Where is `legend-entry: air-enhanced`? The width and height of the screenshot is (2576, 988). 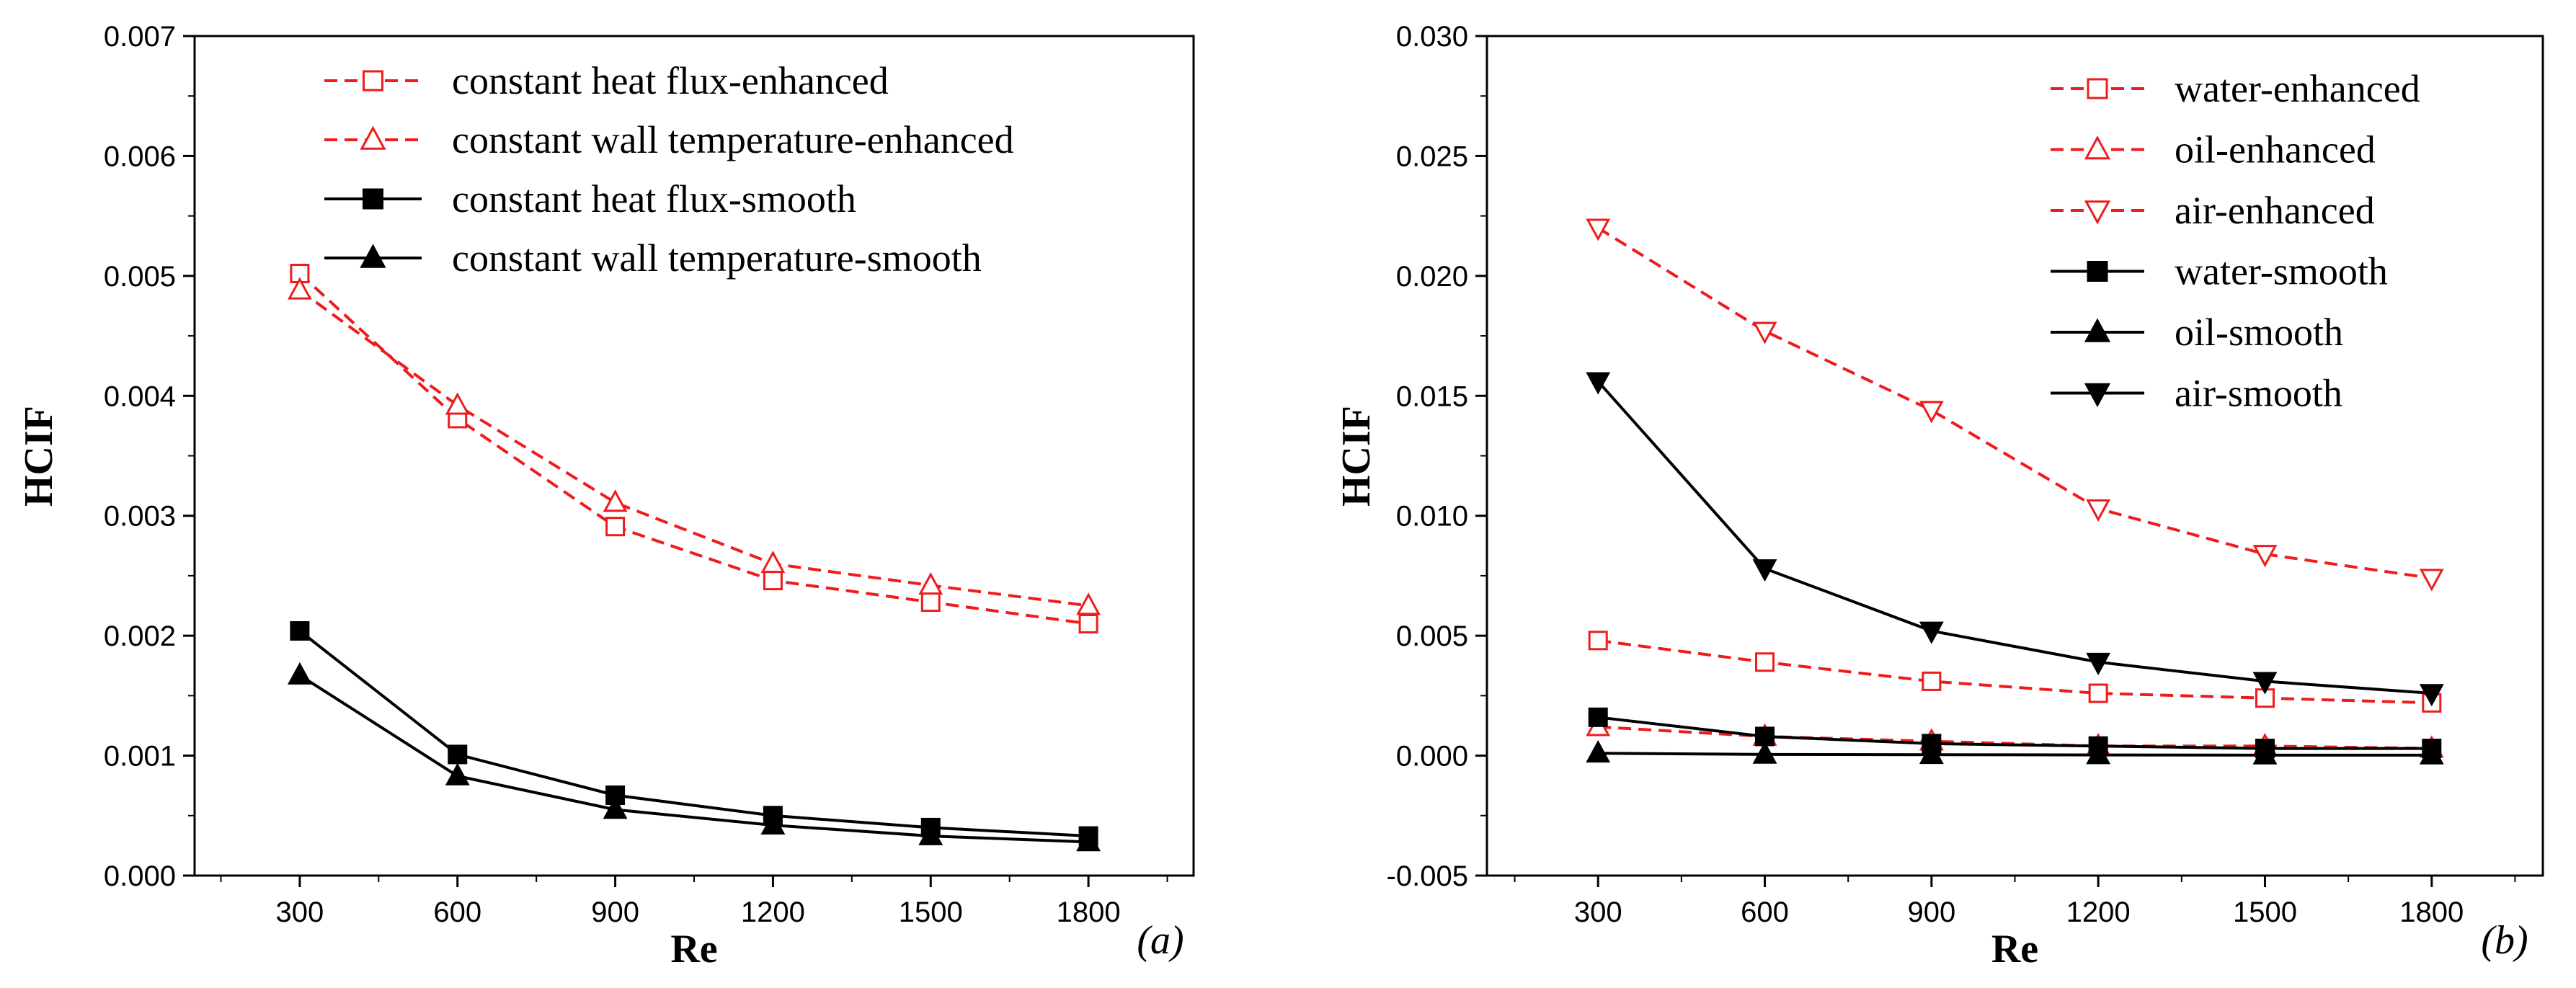
legend-entry: air-enhanced is located at coordinates (2213, 210).